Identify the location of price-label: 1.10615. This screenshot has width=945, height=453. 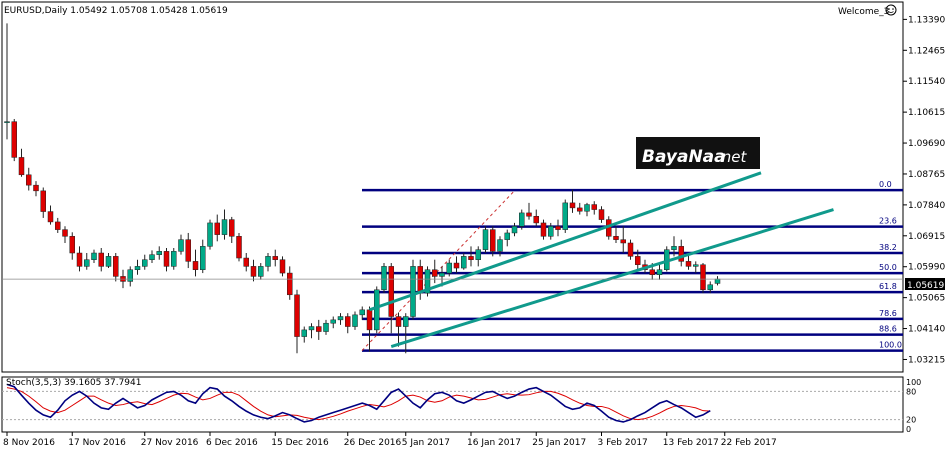
(926, 113).